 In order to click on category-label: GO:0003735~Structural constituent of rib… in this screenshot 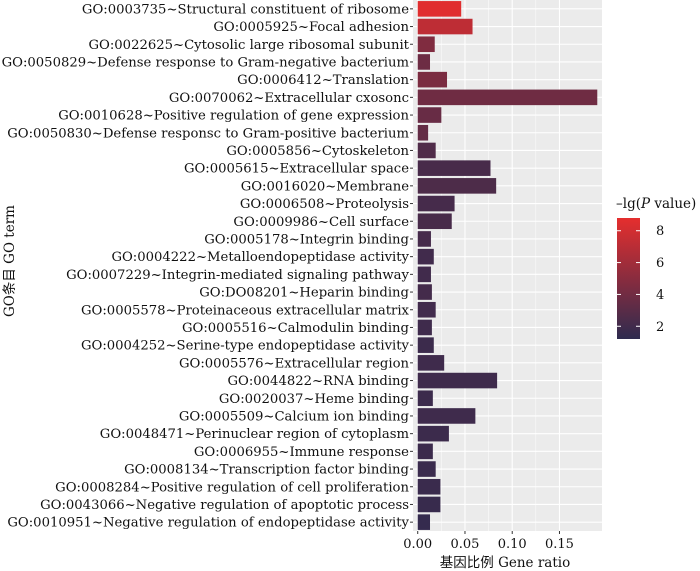, I will do `click(245, 9)`.